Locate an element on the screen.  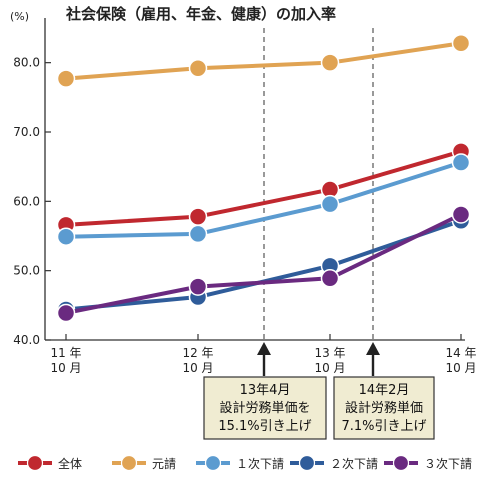
legend-label: ３次下請 is located at coordinates (448, 464).